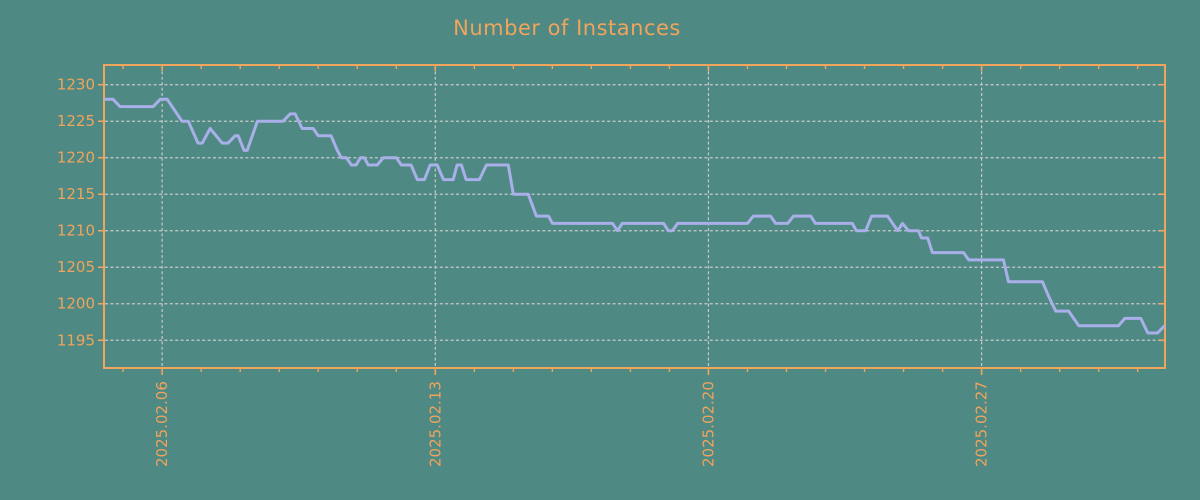  Describe the element at coordinates (567, 28) in the screenshot. I see `chart-title: Number of Instances` at that location.